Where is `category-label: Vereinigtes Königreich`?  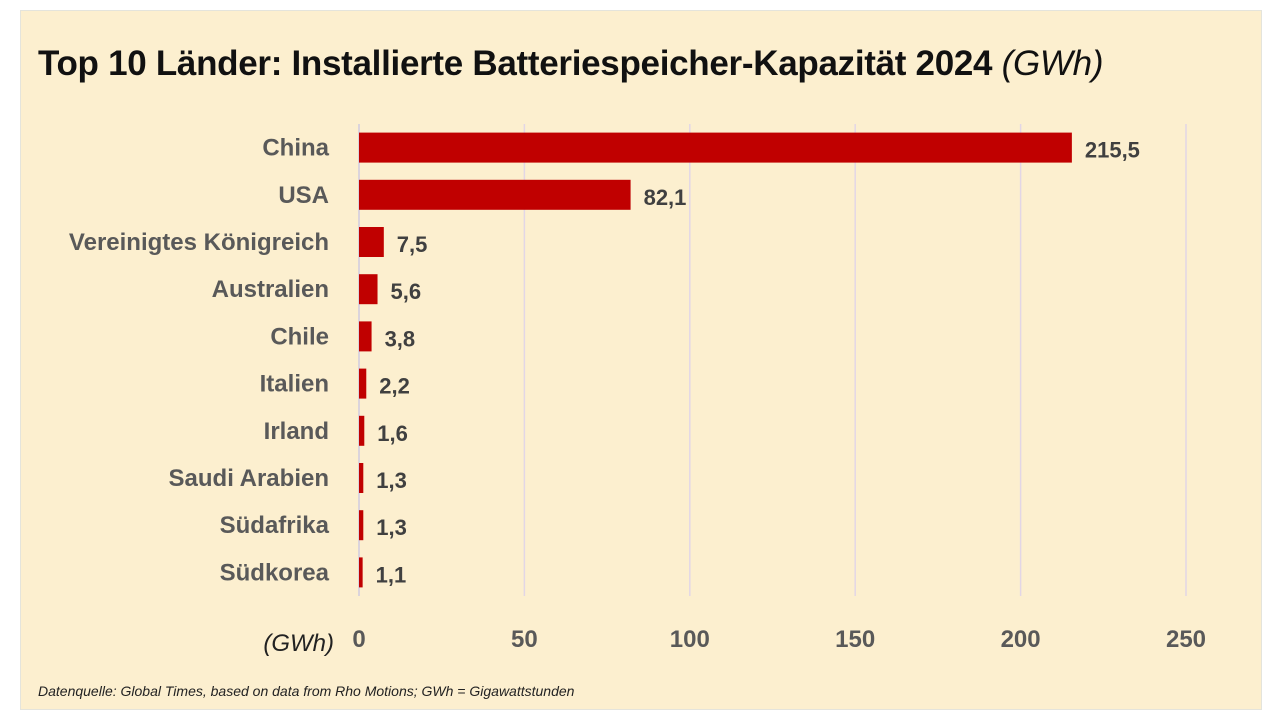
category-label: Vereinigtes Königreich is located at coordinates (199, 242).